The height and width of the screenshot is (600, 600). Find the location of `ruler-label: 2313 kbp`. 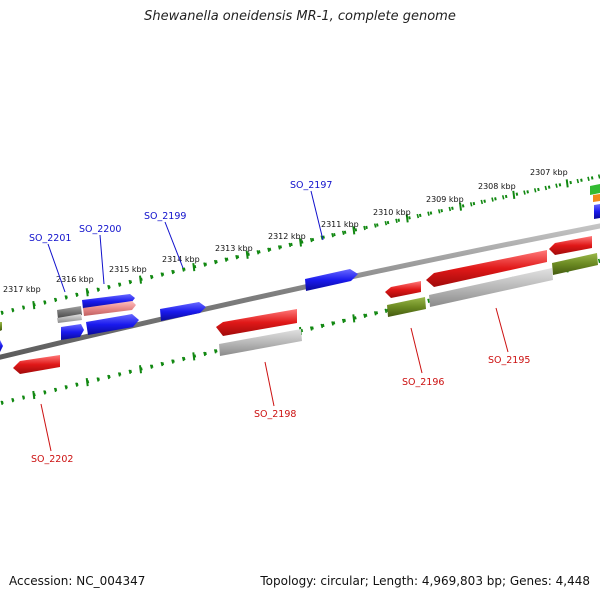

ruler-label: 2313 kbp is located at coordinates (234, 248).